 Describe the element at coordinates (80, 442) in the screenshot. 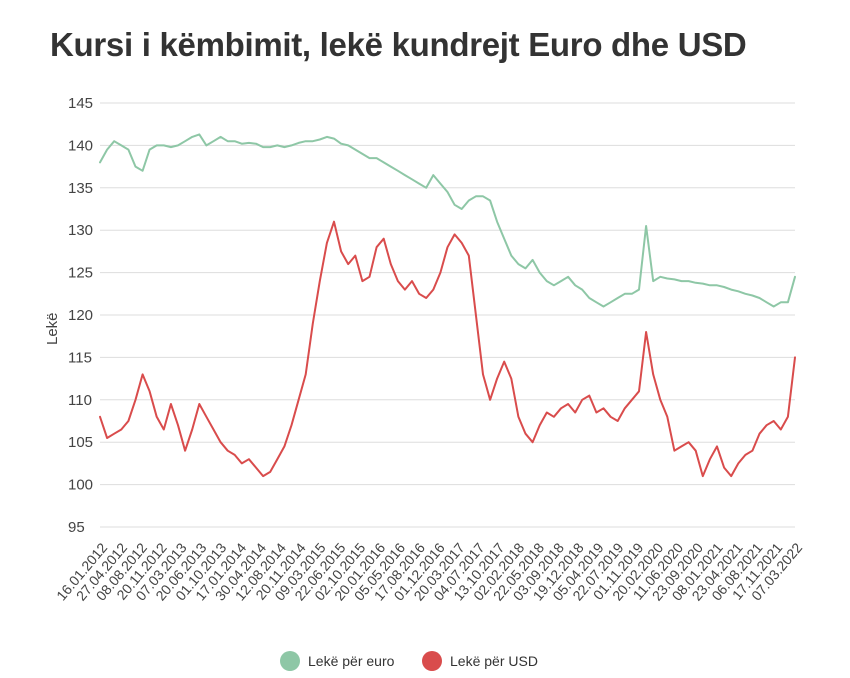

I see `y-tick-label: 105` at that location.